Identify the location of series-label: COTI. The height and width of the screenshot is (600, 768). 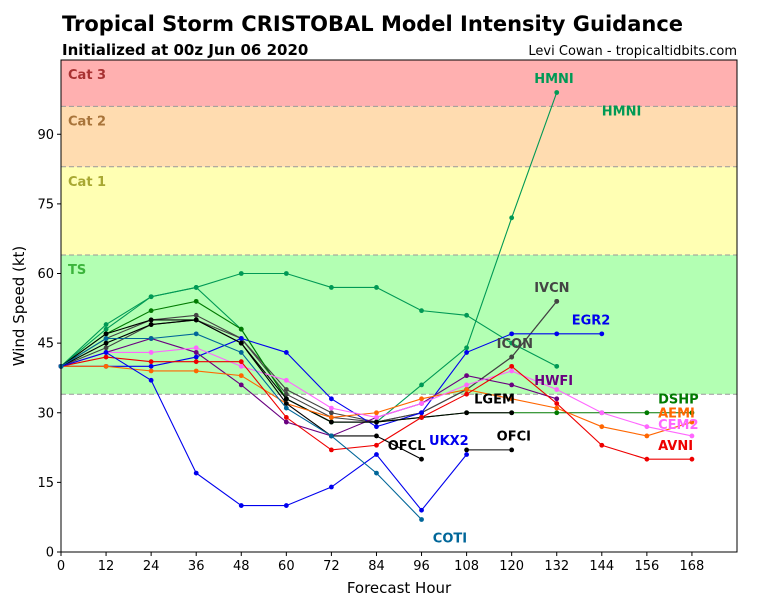
(450, 539).